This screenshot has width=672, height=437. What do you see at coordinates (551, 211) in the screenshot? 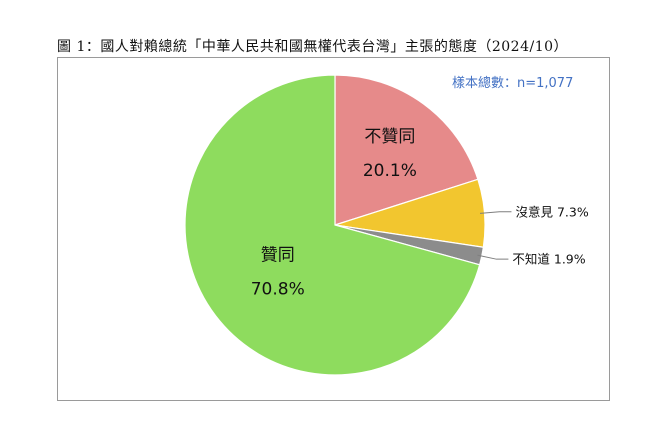
I see `slice-label-2: 沒意見 7.3%` at bounding box center [551, 211].